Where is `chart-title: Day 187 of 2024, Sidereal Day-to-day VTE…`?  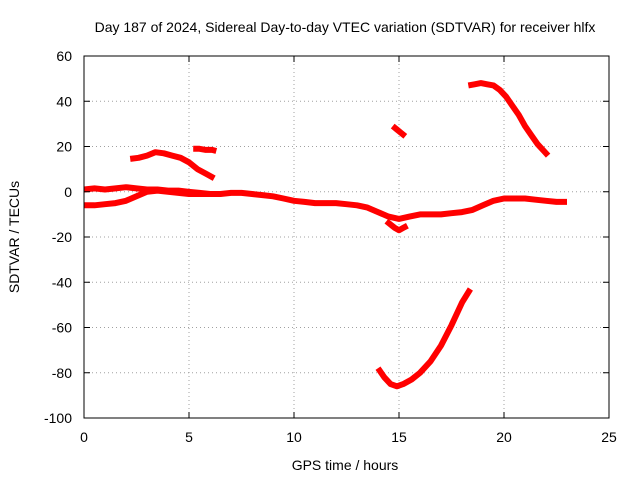
chart-title: Day 187 of 2024, Sidereal Day-to-day VTE… is located at coordinates (345, 27).